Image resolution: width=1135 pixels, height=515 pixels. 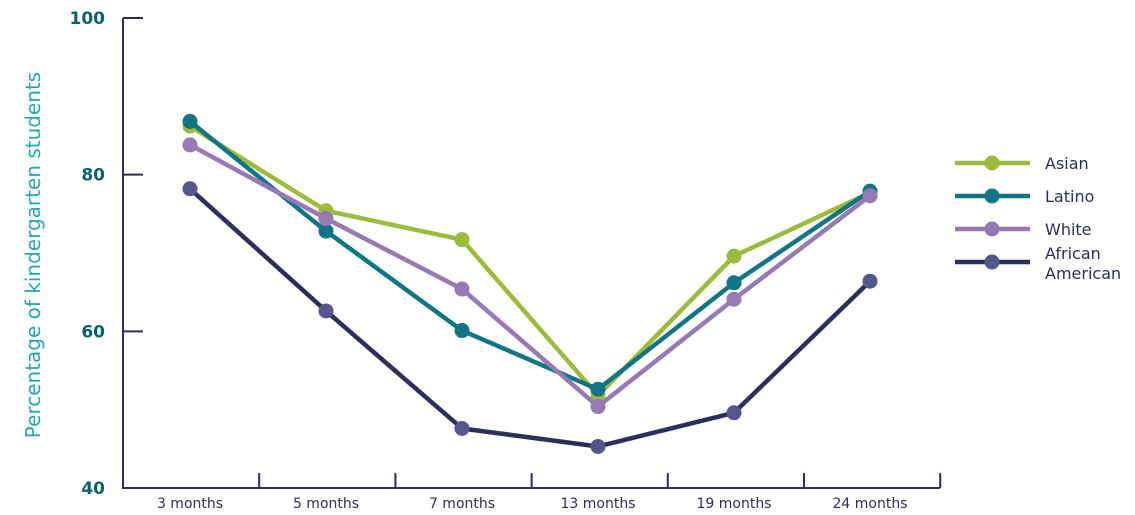 What do you see at coordinates (190, 504) in the screenshot?
I see `x-tick-label: 3 months` at bounding box center [190, 504].